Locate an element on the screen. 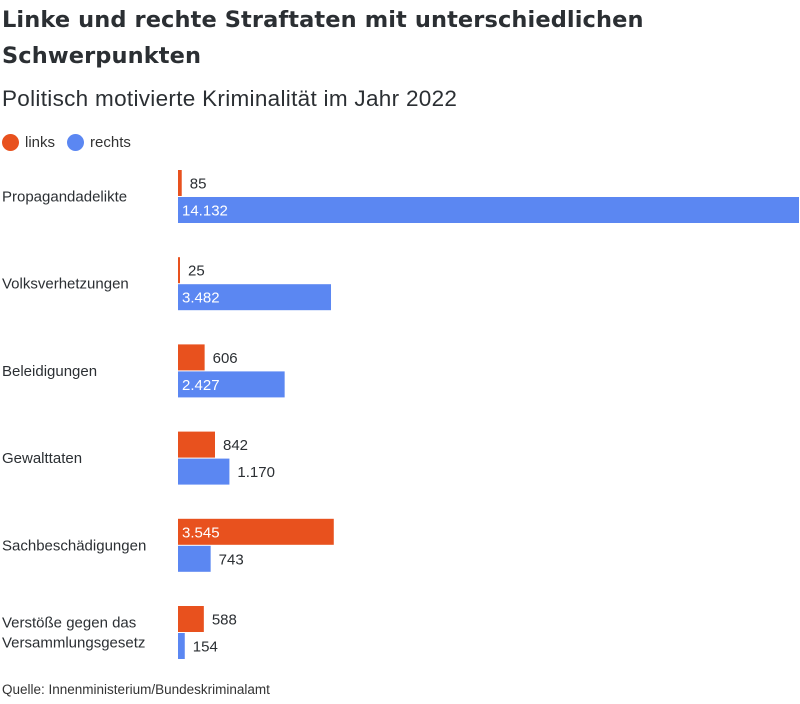 The image size is (800, 704). legend-label-links: links is located at coordinates (40, 142).